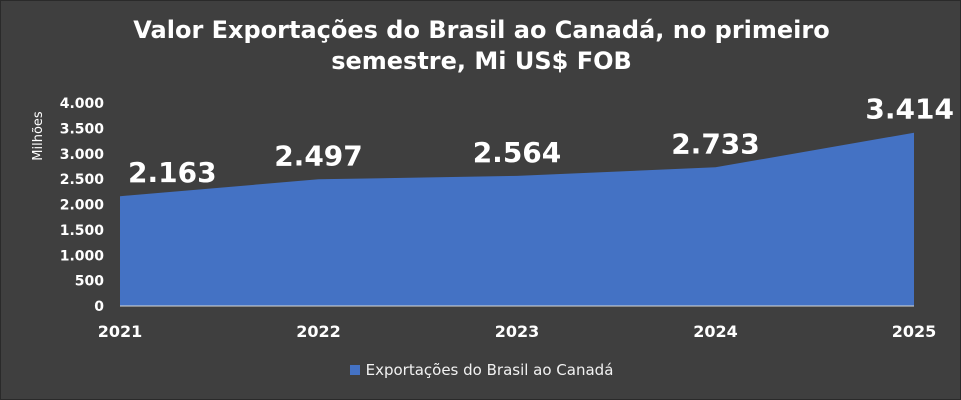 This screenshot has width=961, height=400. I want to click on legend-swatch, so click(354, 369).